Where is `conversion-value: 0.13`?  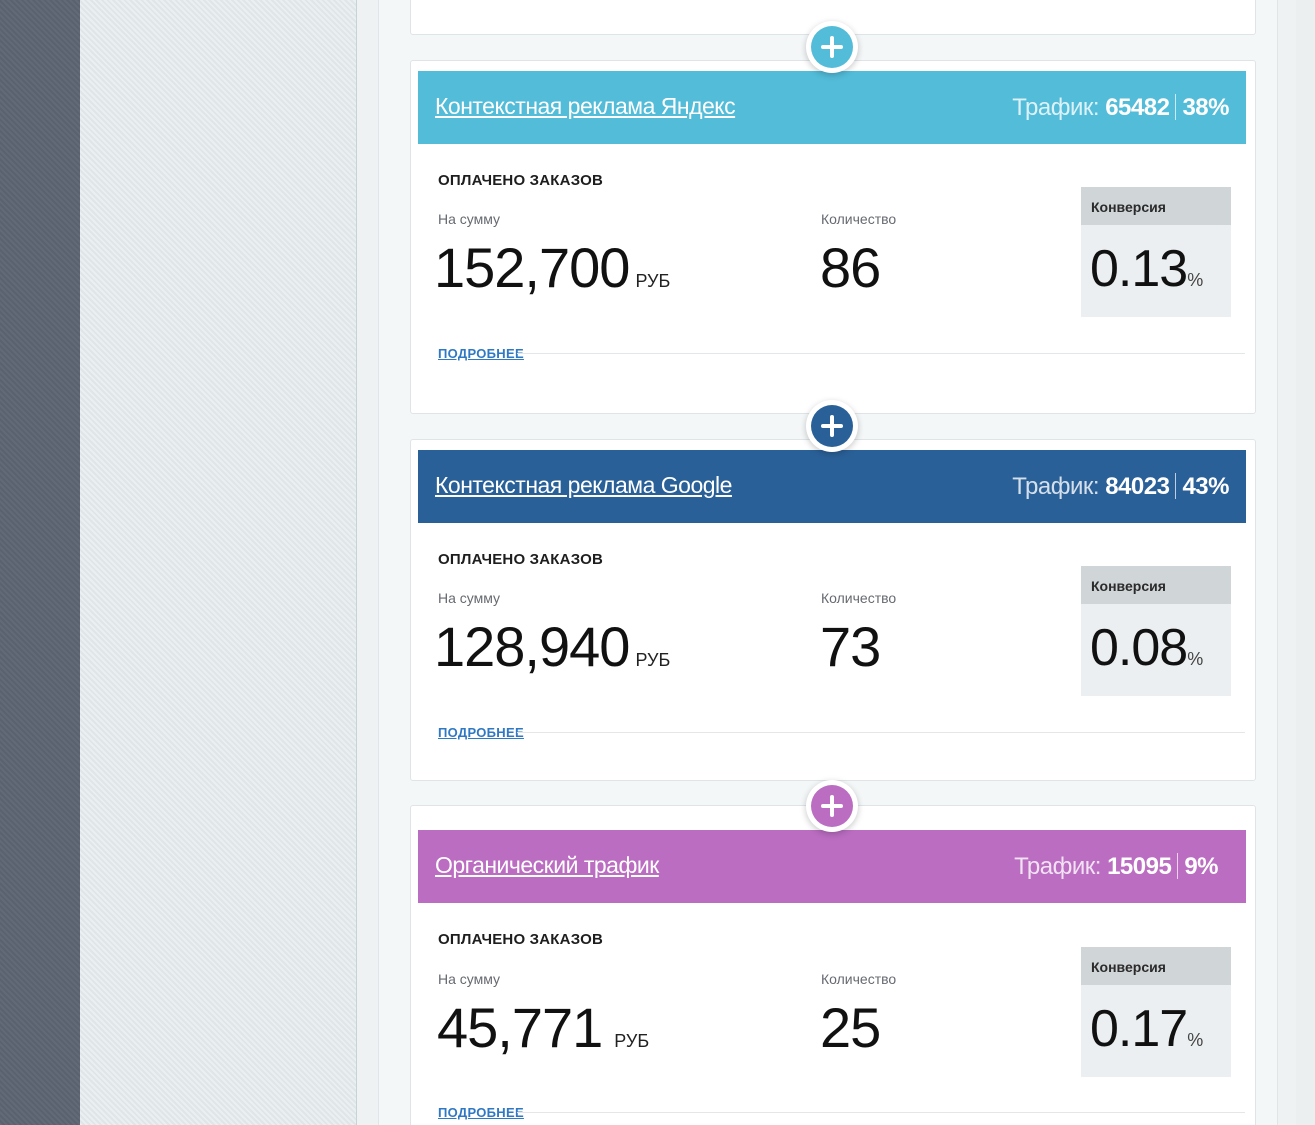
conversion-value: 0.13 is located at coordinates (1139, 269).